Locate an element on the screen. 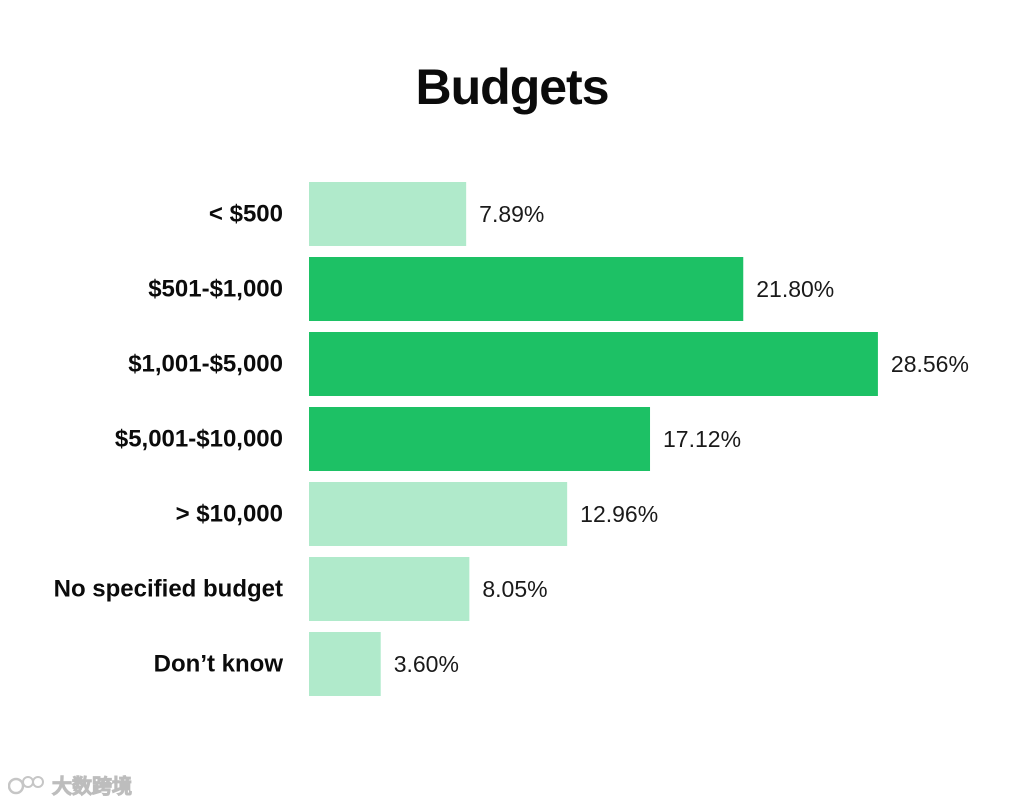  data-label: 12.96% is located at coordinates (619, 514).